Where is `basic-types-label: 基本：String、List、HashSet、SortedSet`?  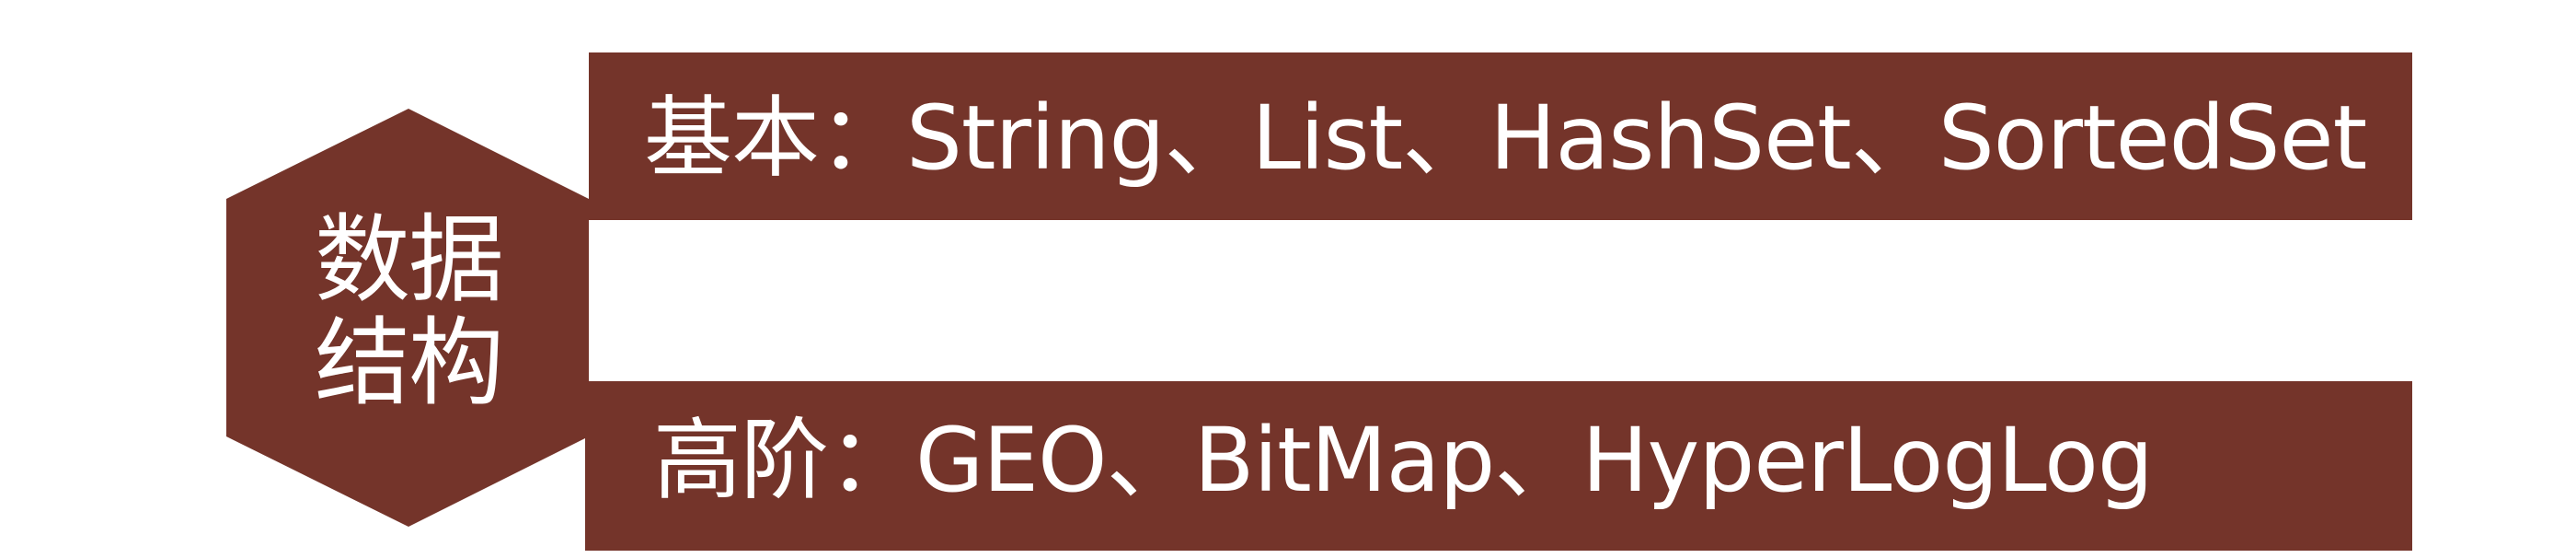 basic-types-label: 基本：String、List、HashSet、SortedSet is located at coordinates (1505, 138).